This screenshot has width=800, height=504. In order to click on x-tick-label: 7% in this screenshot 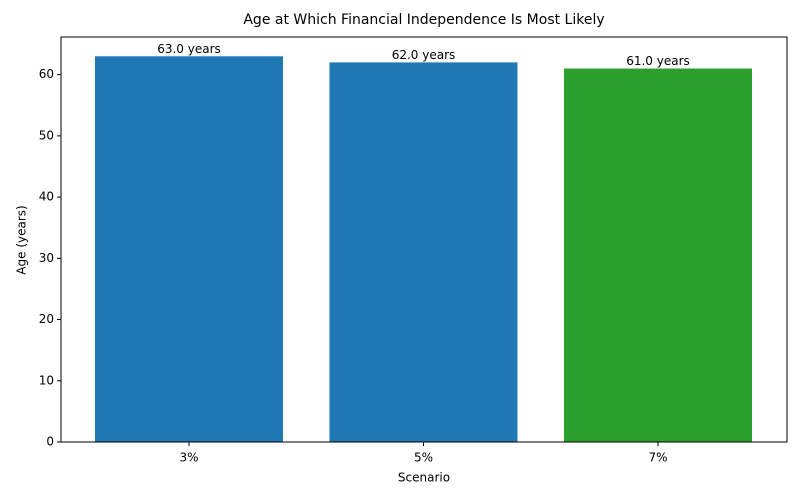, I will do `click(657, 458)`.